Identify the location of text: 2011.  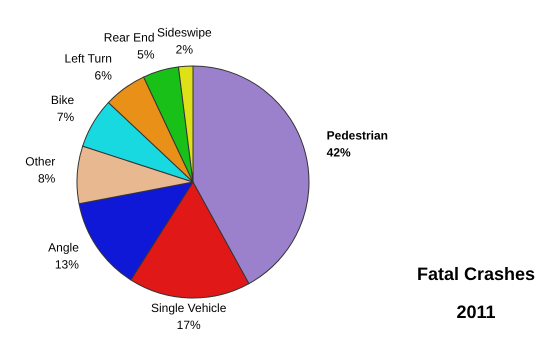
(476, 312).